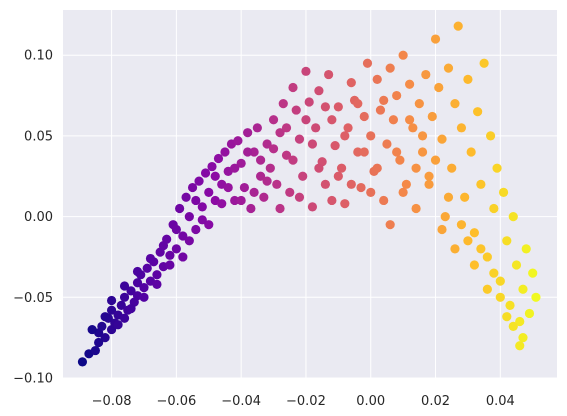 The image size is (567, 416). What do you see at coordinates (33, 298) in the screenshot?
I see `y-tick-label: −0.05` at bounding box center [33, 298].